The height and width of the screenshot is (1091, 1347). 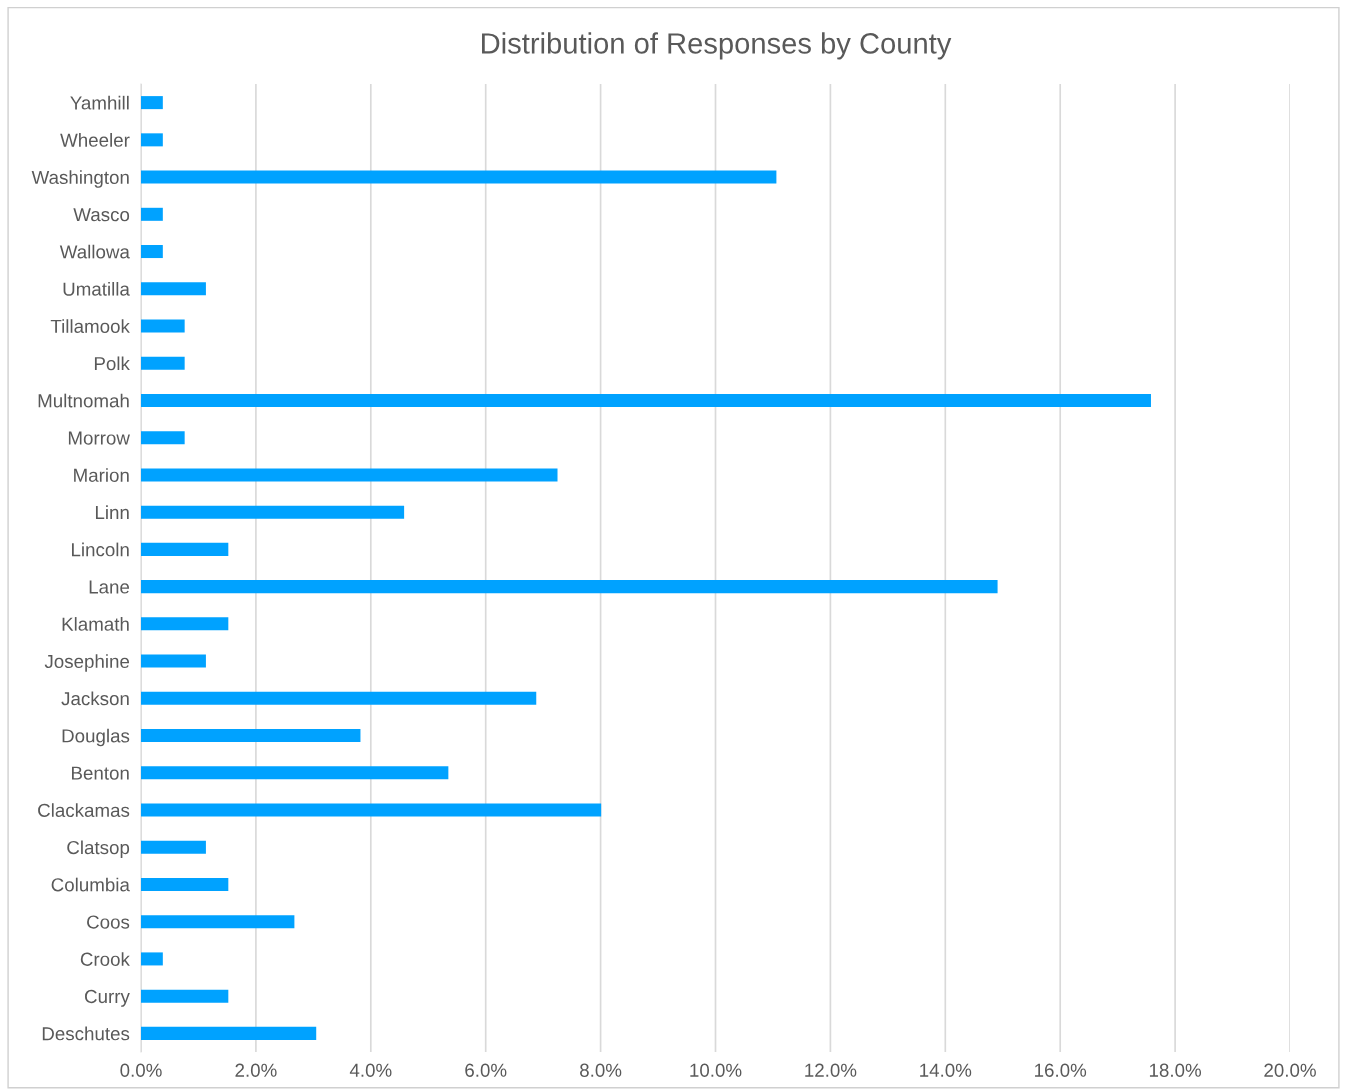 What do you see at coordinates (141, 1070) in the screenshot?
I see `x-tick-label: 0.0%` at bounding box center [141, 1070].